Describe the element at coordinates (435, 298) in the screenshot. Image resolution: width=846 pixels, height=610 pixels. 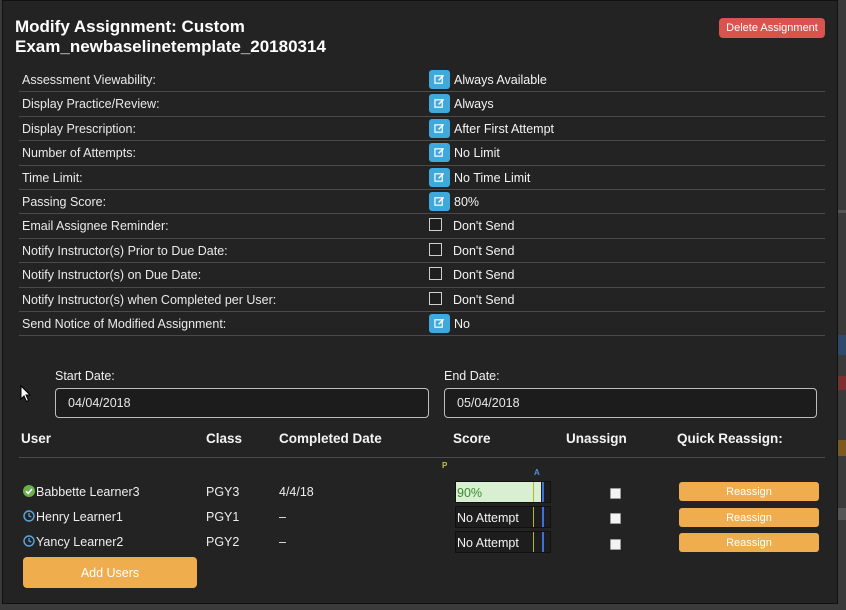
I see `notify-completed-checkbox` at that location.